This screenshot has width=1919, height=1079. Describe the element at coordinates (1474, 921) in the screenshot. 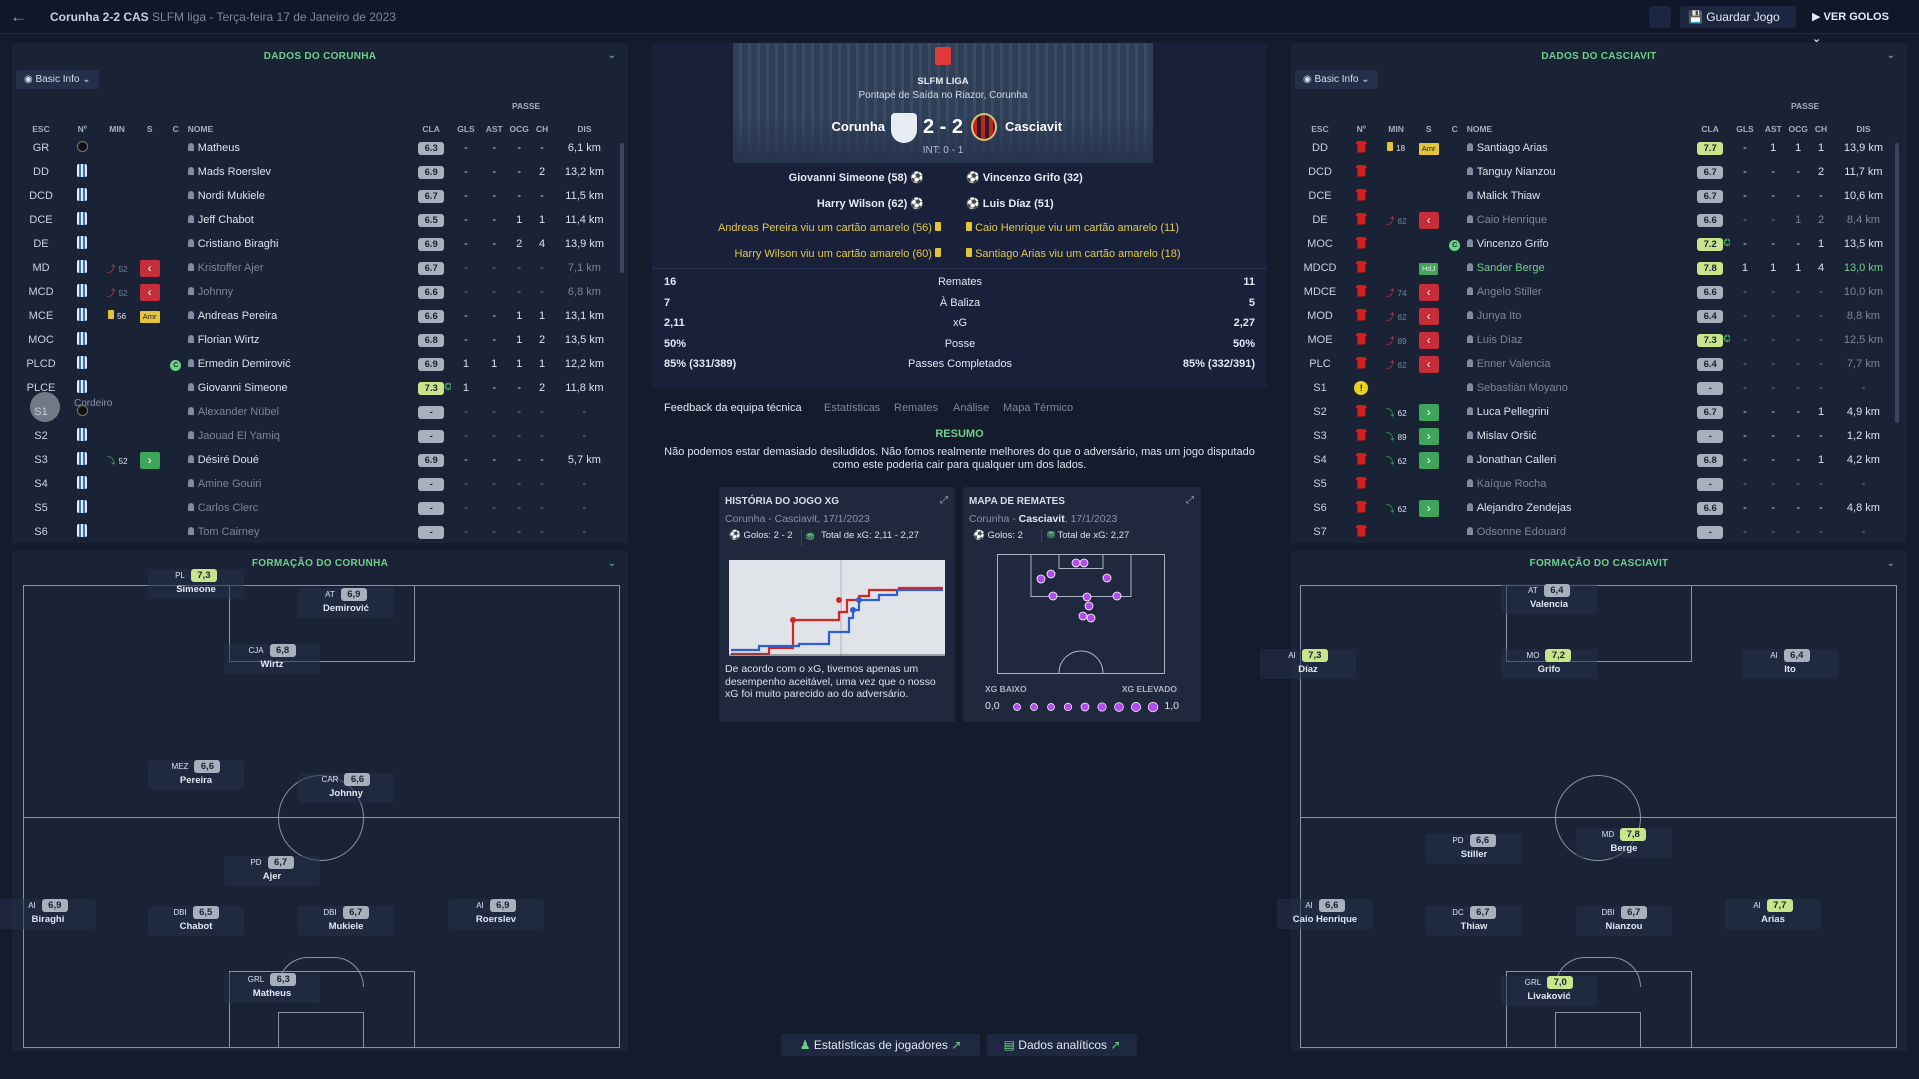

I see `formation-player: DC 6,7 Thiaw` at that location.